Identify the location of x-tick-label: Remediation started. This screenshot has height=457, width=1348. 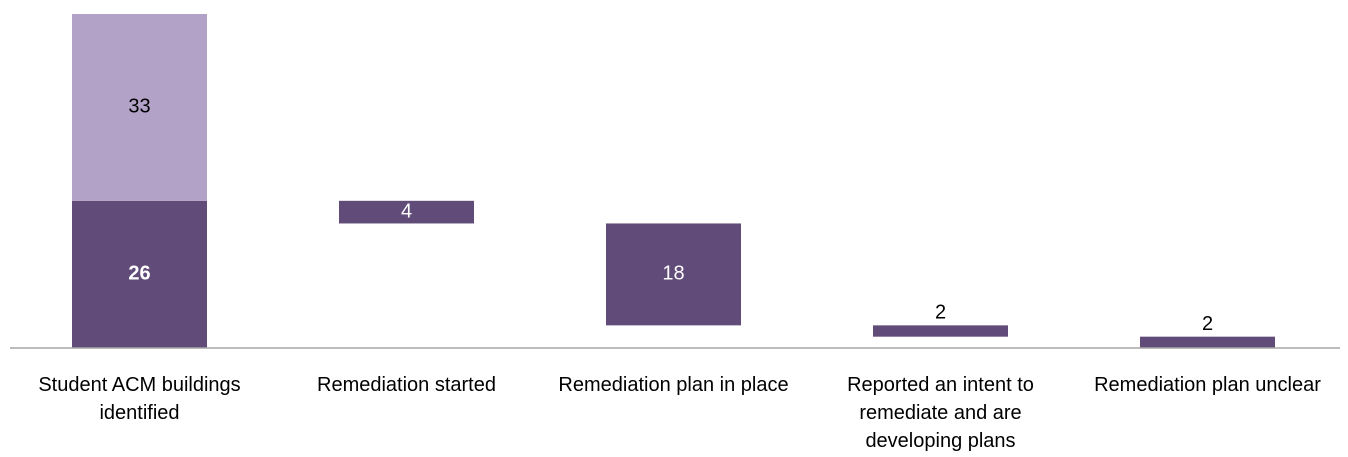
(406, 385).